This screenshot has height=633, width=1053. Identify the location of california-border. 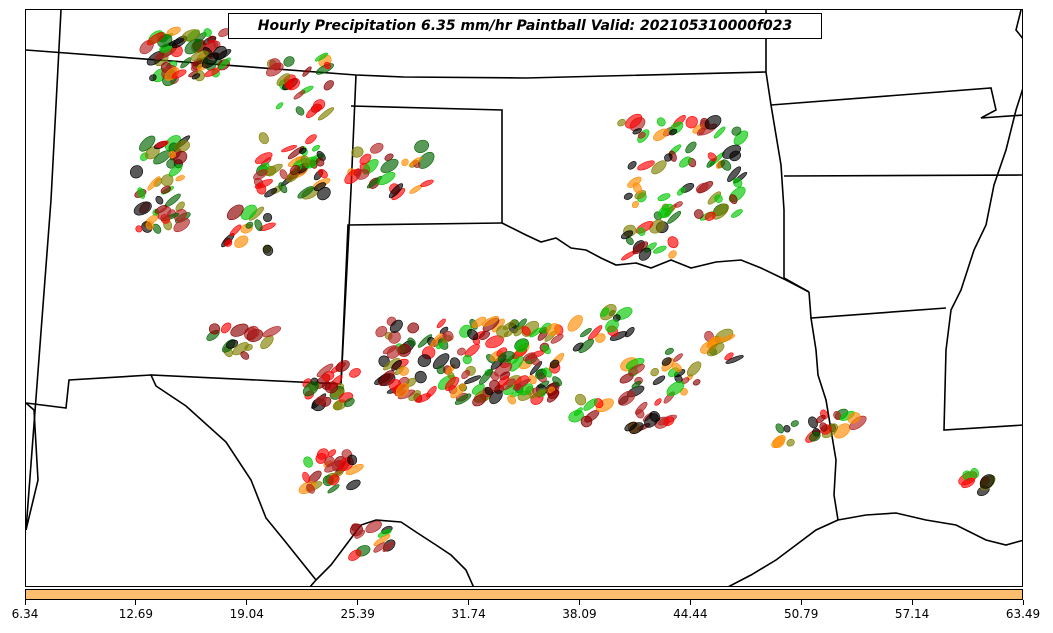
(32, 466).